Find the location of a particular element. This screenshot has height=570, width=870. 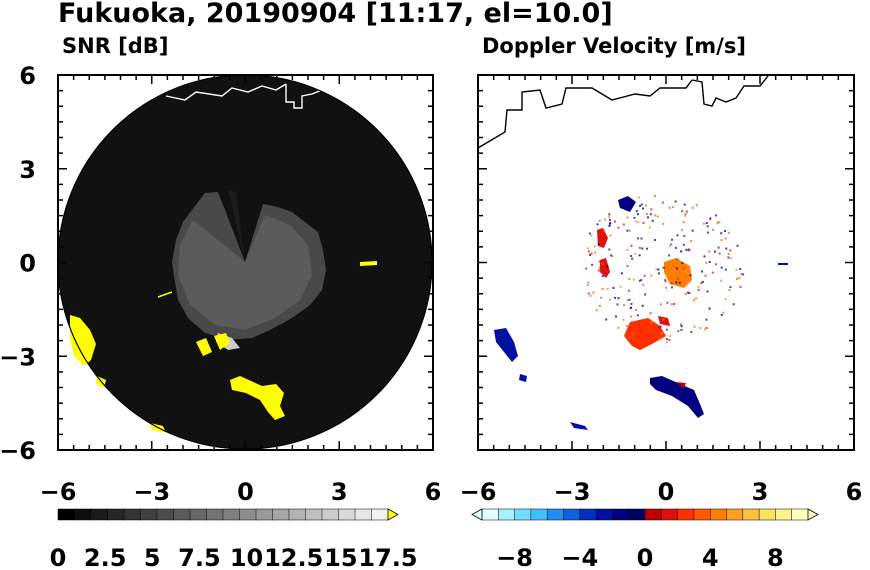

x-tick-label: 3 is located at coordinates (339, 492).